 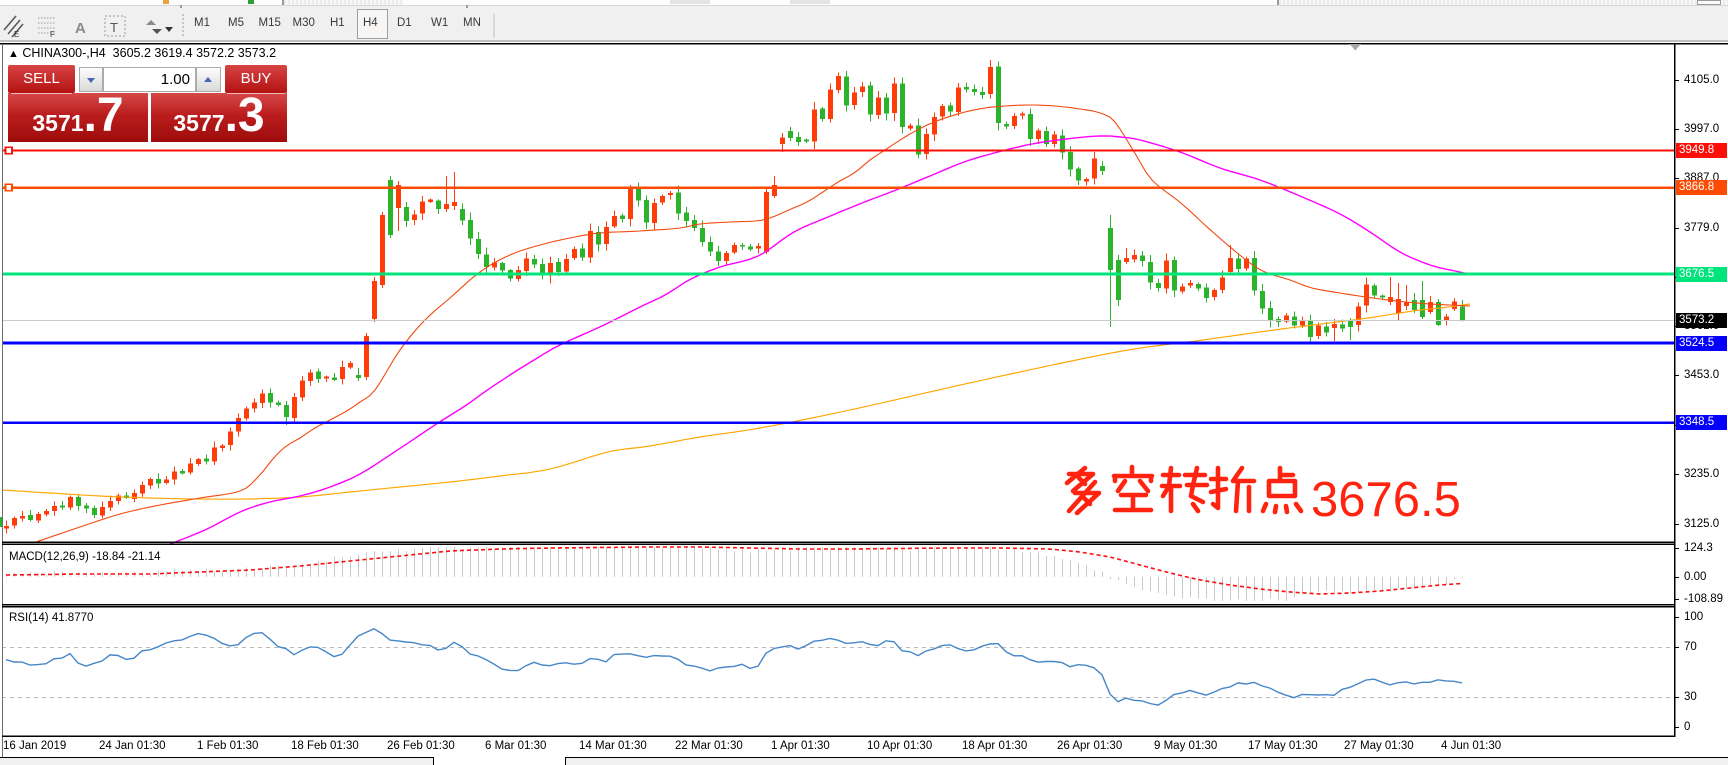 What do you see at coordinates (80, 28) in the screenshot?
I see `svg-text: A` at bounding box center [80, 28].